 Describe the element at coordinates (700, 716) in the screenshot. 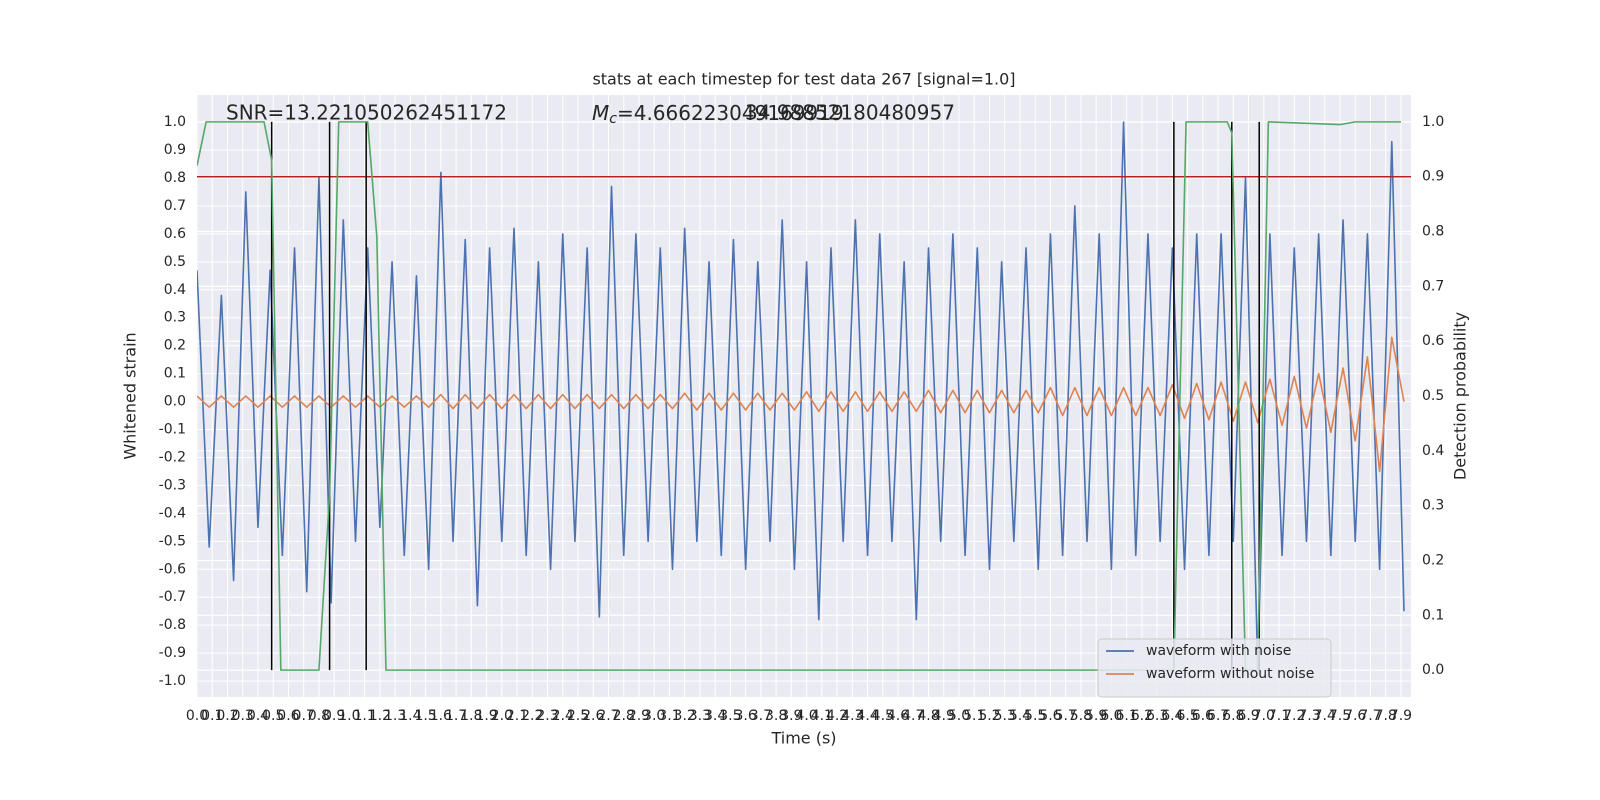

I see `x-tick-label: 3.3` at that location.